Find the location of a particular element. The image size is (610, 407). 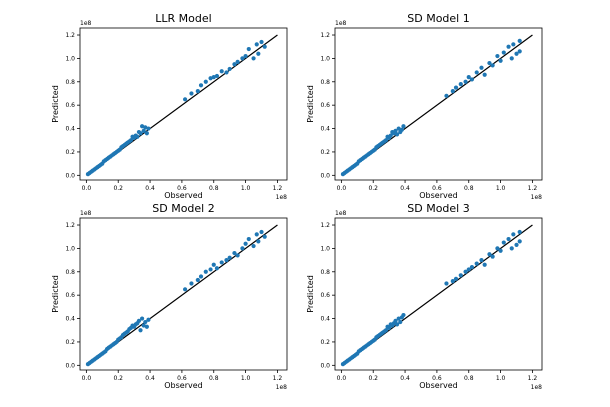

x-tick-label: 0.0 is located at coordinates (342, 378).